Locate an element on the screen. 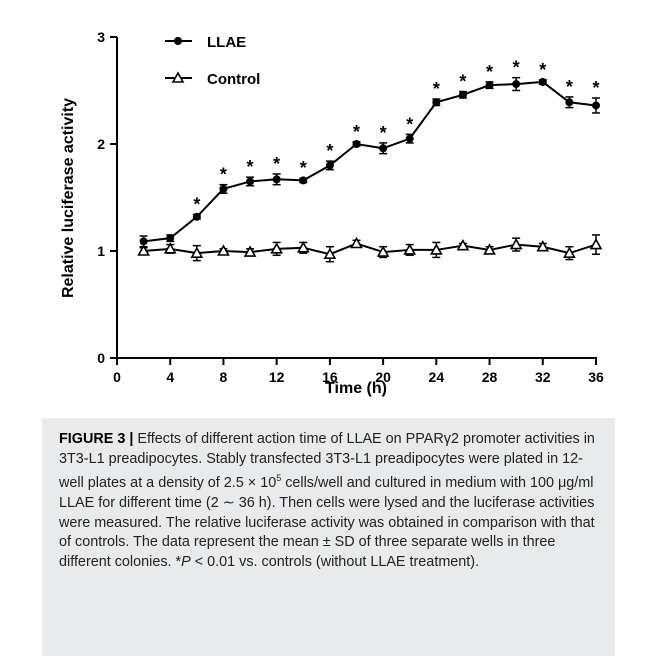 The width and height of the screenshot is (657, 670). y-axis-label: Relative luciferase activity is located at coordinates (68, 198).